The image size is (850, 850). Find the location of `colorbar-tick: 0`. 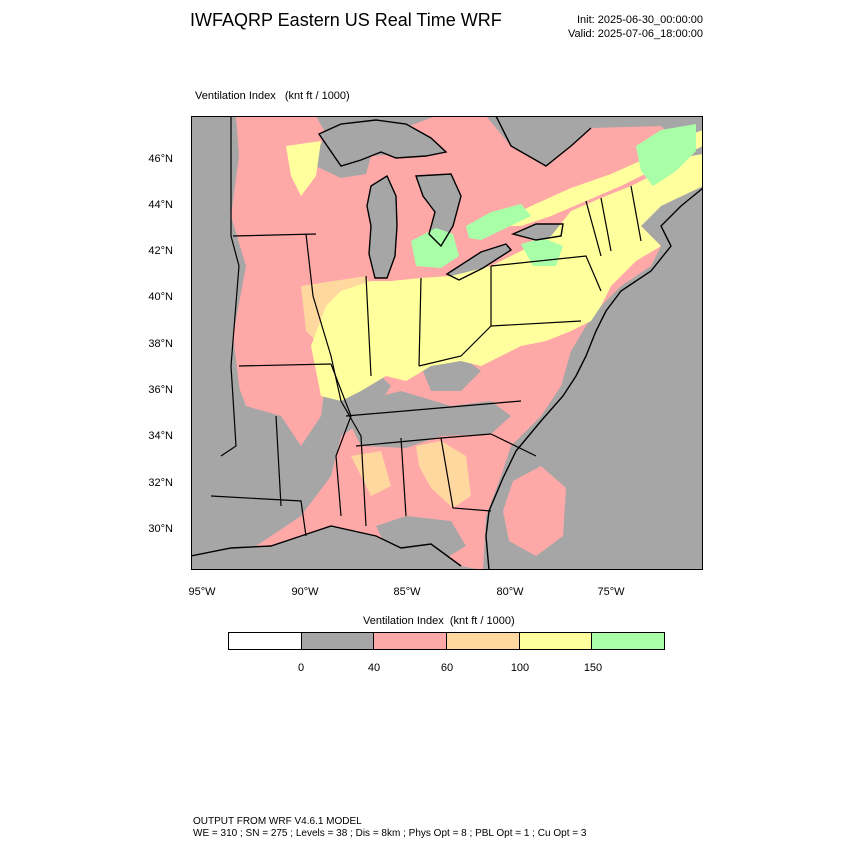

colorbar-tick: 0 is located at coordinates (301, 668).